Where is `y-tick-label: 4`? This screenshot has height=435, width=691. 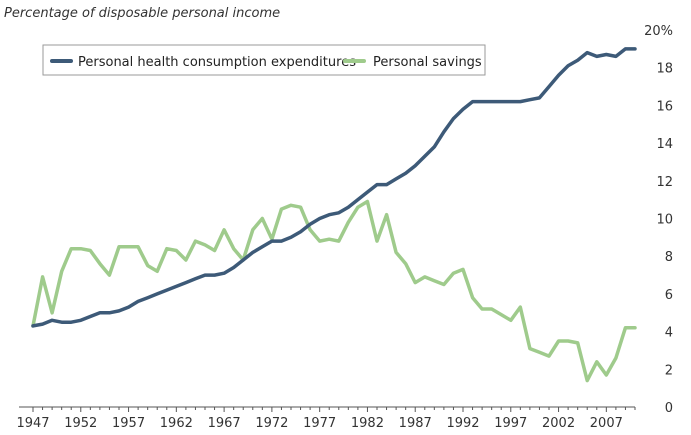
y-tick-label: 4 is located at coordinates (669, 333).